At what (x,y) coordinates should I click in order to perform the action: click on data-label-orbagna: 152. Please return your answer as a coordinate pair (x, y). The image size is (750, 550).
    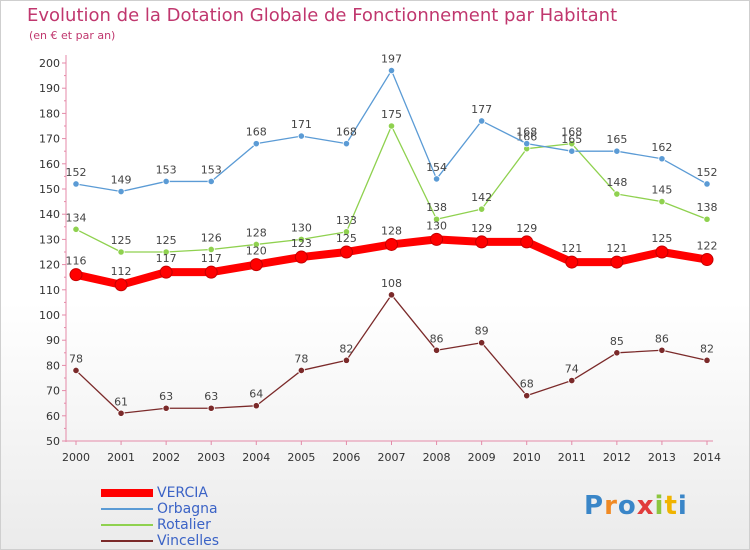
    Looking at the image, I should click on (707, 172).